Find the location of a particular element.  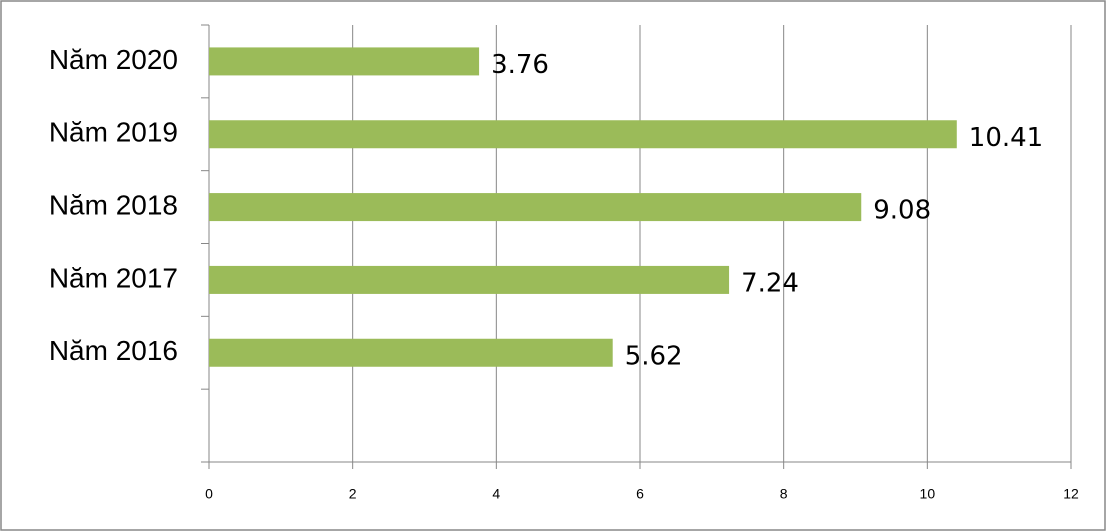

value-label: 3.76 is located at coordinates (520, 65).